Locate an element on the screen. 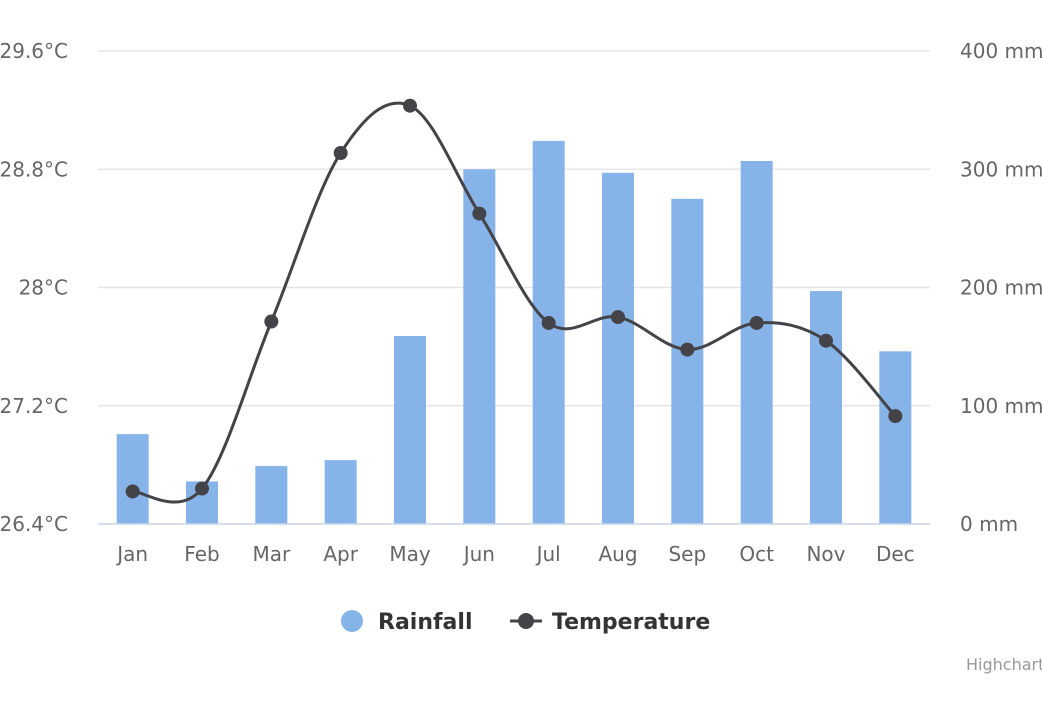 This screenshot has height=708, width=1042. x-tick-label: Jul is located at coordinates (548, 554).